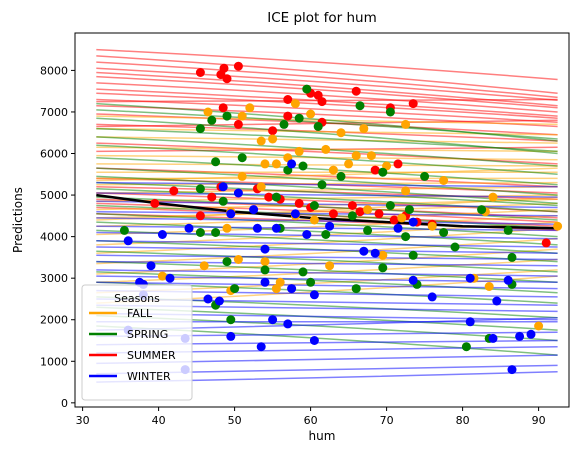 This screenshot has height=453, width=580. I want to click on legend: Seasons FALL SPRING SUMMER WINTER, so click(137, 342).